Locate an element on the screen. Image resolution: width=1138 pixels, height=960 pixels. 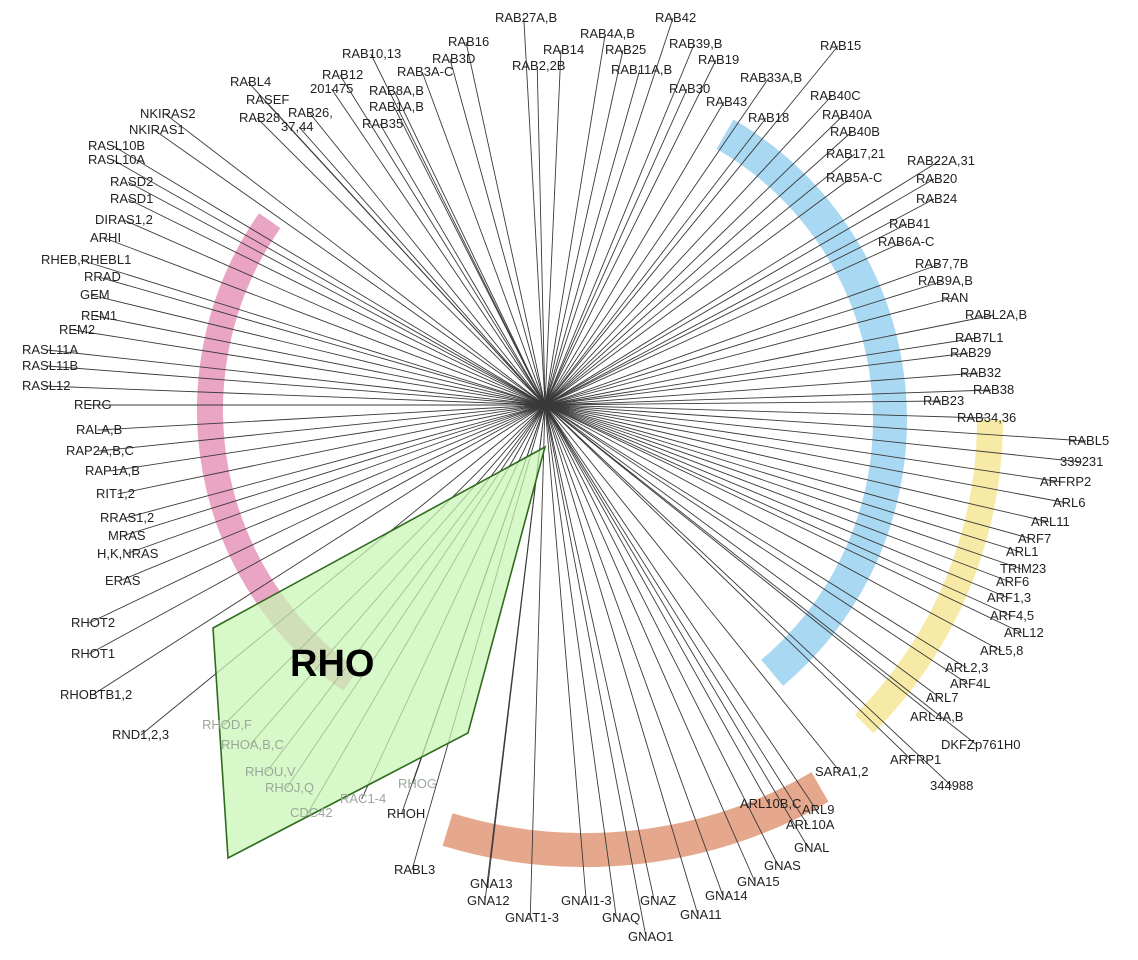
leaf-label: GNAZ is located at coordinates (658, 900).